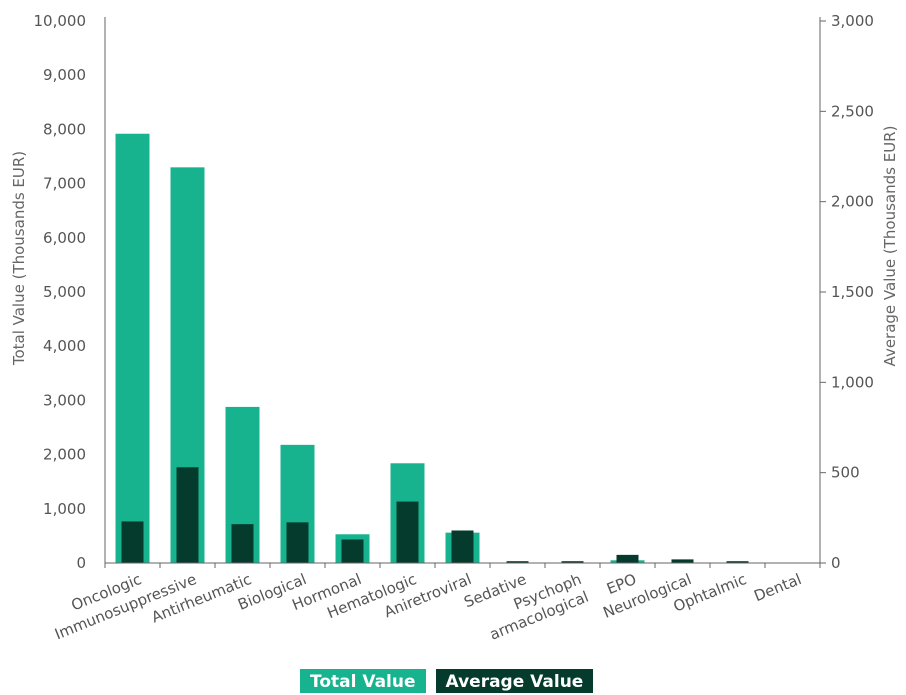 The height and width of the screenshot is (695, 906). Describe the element at coordinates (515, 681) in the screenshot. I see `legend-average-value: Average Value` at that location.